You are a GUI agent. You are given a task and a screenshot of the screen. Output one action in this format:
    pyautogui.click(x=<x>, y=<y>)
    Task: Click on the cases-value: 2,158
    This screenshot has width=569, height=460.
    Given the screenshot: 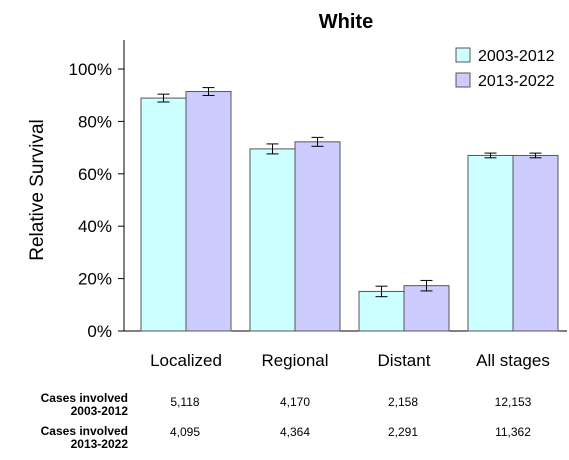 What is the action you would take?
    pyautogui.click(x=403, y=402)
    